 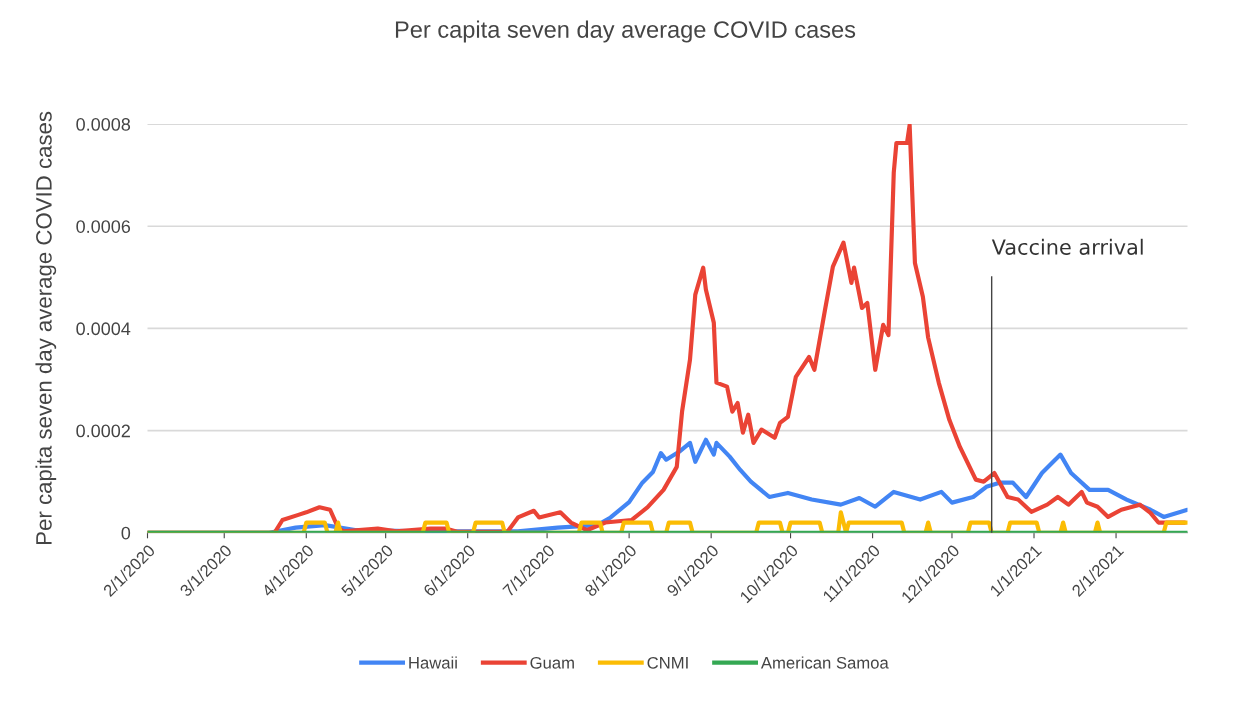 I want to click on y-axis-title: Per capita seven day average COVID cases, so click(x=46, y=327).